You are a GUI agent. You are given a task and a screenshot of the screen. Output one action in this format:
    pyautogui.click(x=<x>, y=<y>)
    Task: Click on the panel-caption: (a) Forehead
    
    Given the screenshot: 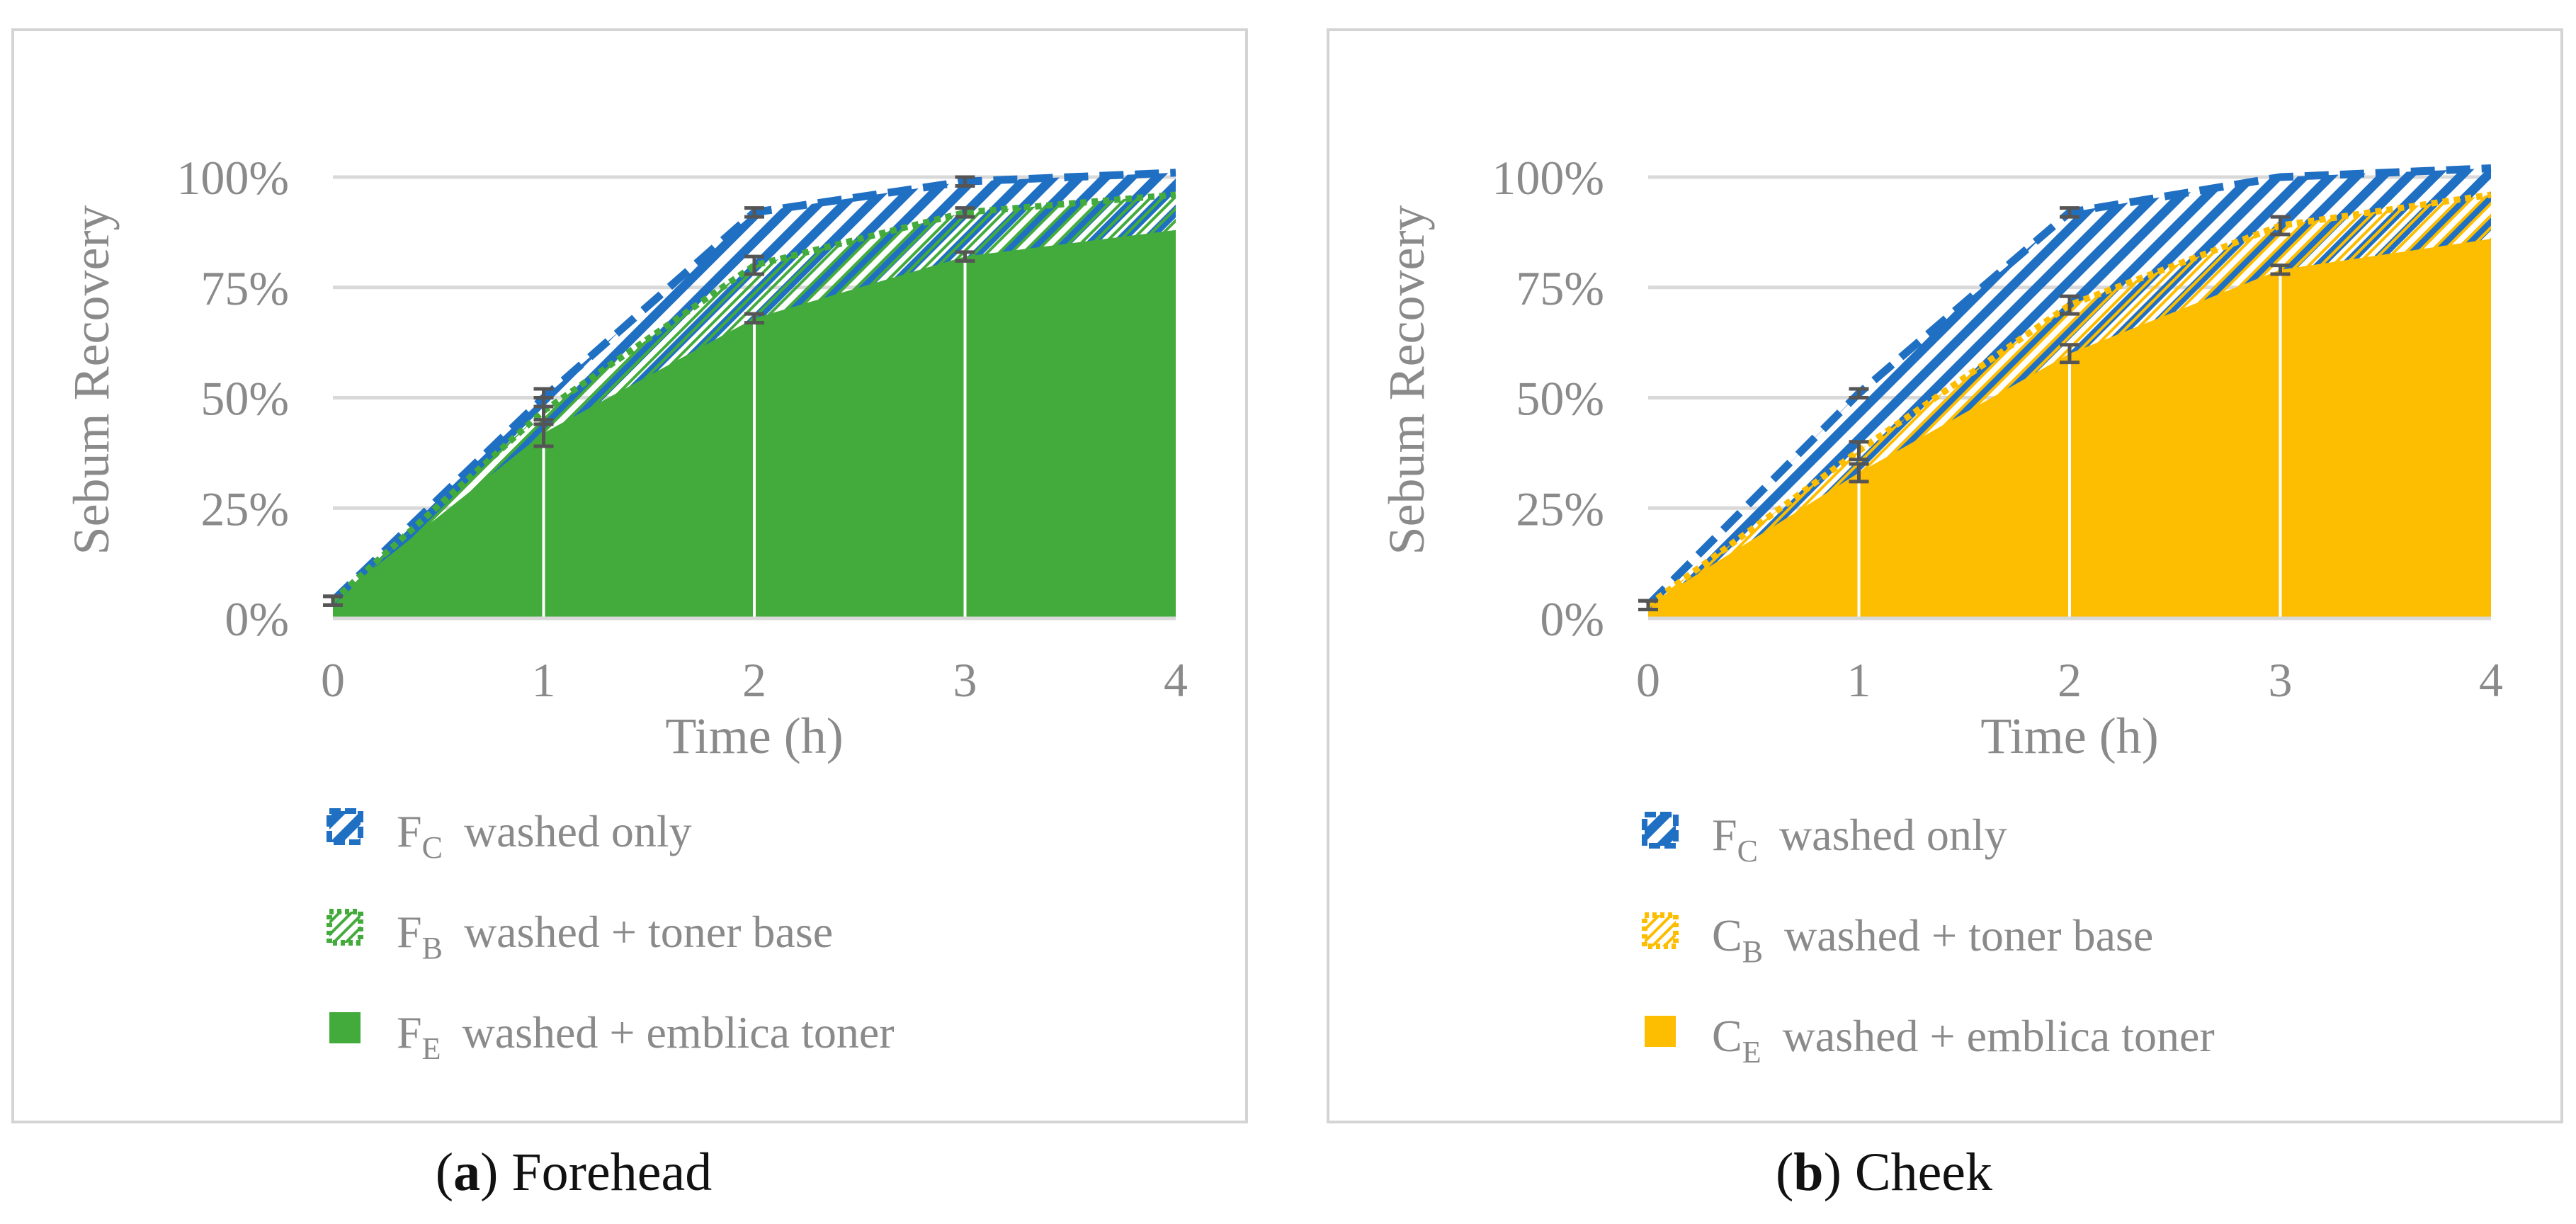 What is the action you would take?
    pyautogui.click(x=574, y=1173)
    